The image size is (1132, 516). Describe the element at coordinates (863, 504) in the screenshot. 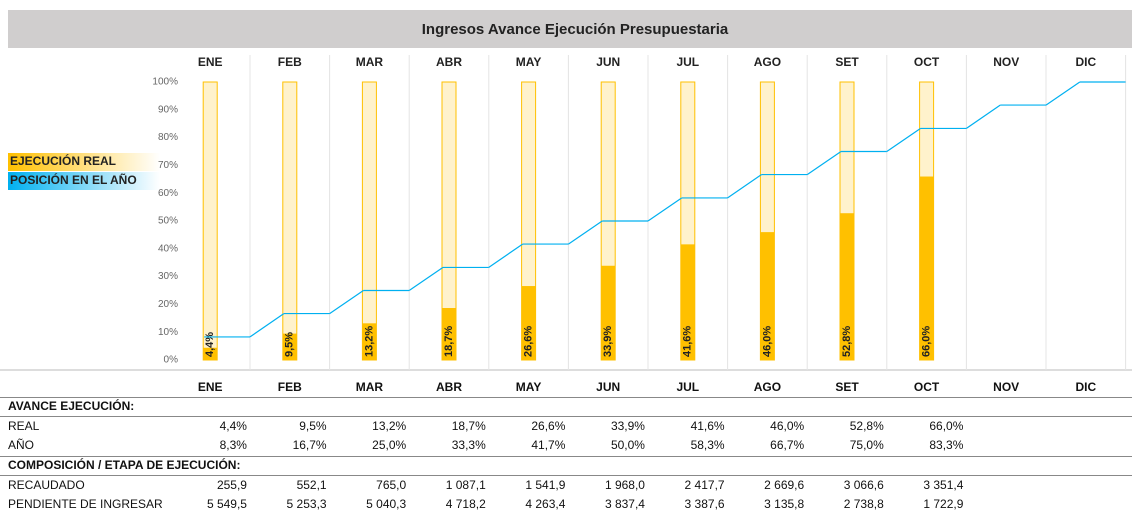

I see `table-cell: 2 738,8` at that location.